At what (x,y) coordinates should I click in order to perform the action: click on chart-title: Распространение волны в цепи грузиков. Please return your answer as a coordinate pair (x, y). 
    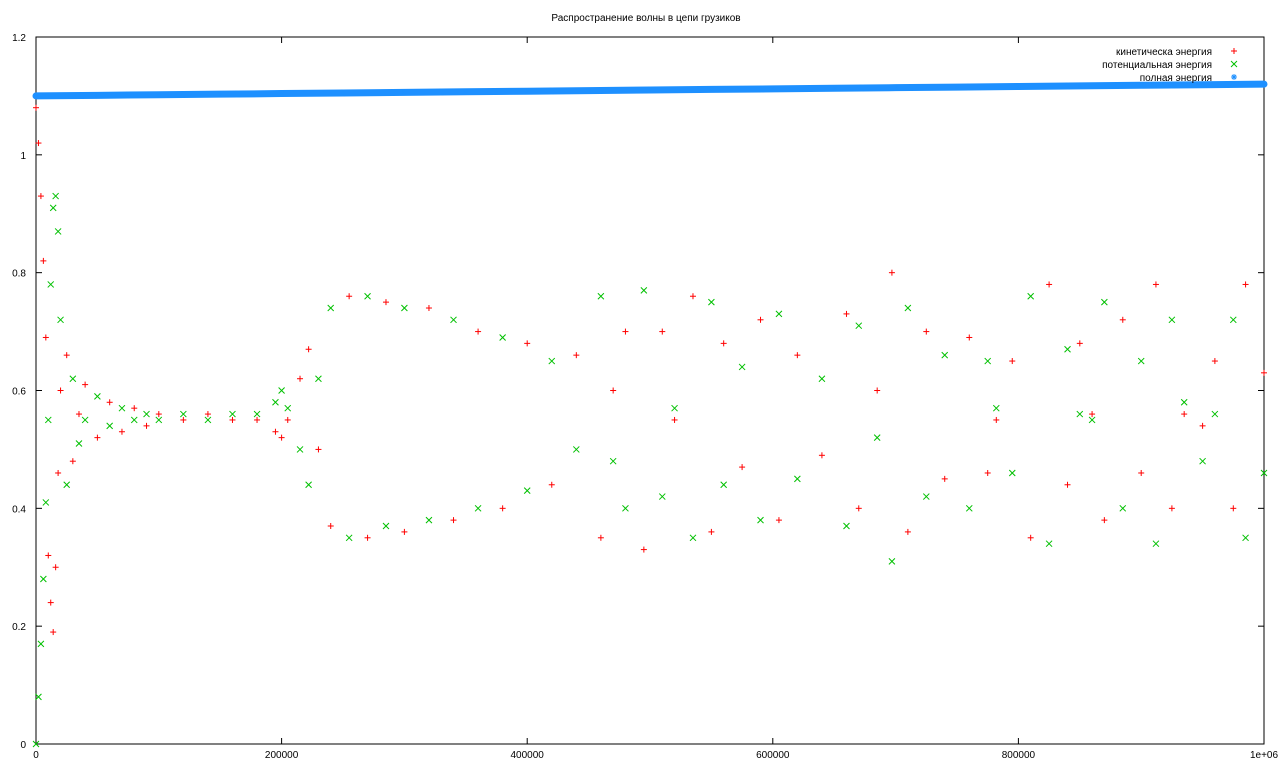
    Looking at the image, I should click on (645, 18).